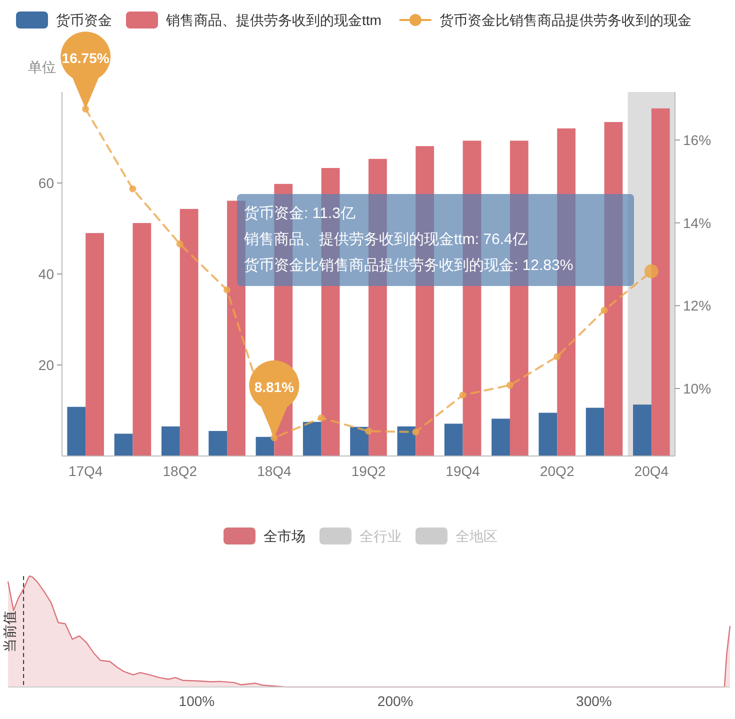  Describe the element at coordinates (409, 265) in the screenshot. I see `annotation: 货币资金比销售商品提供劳务收到的现金: 12.83%` at that location.